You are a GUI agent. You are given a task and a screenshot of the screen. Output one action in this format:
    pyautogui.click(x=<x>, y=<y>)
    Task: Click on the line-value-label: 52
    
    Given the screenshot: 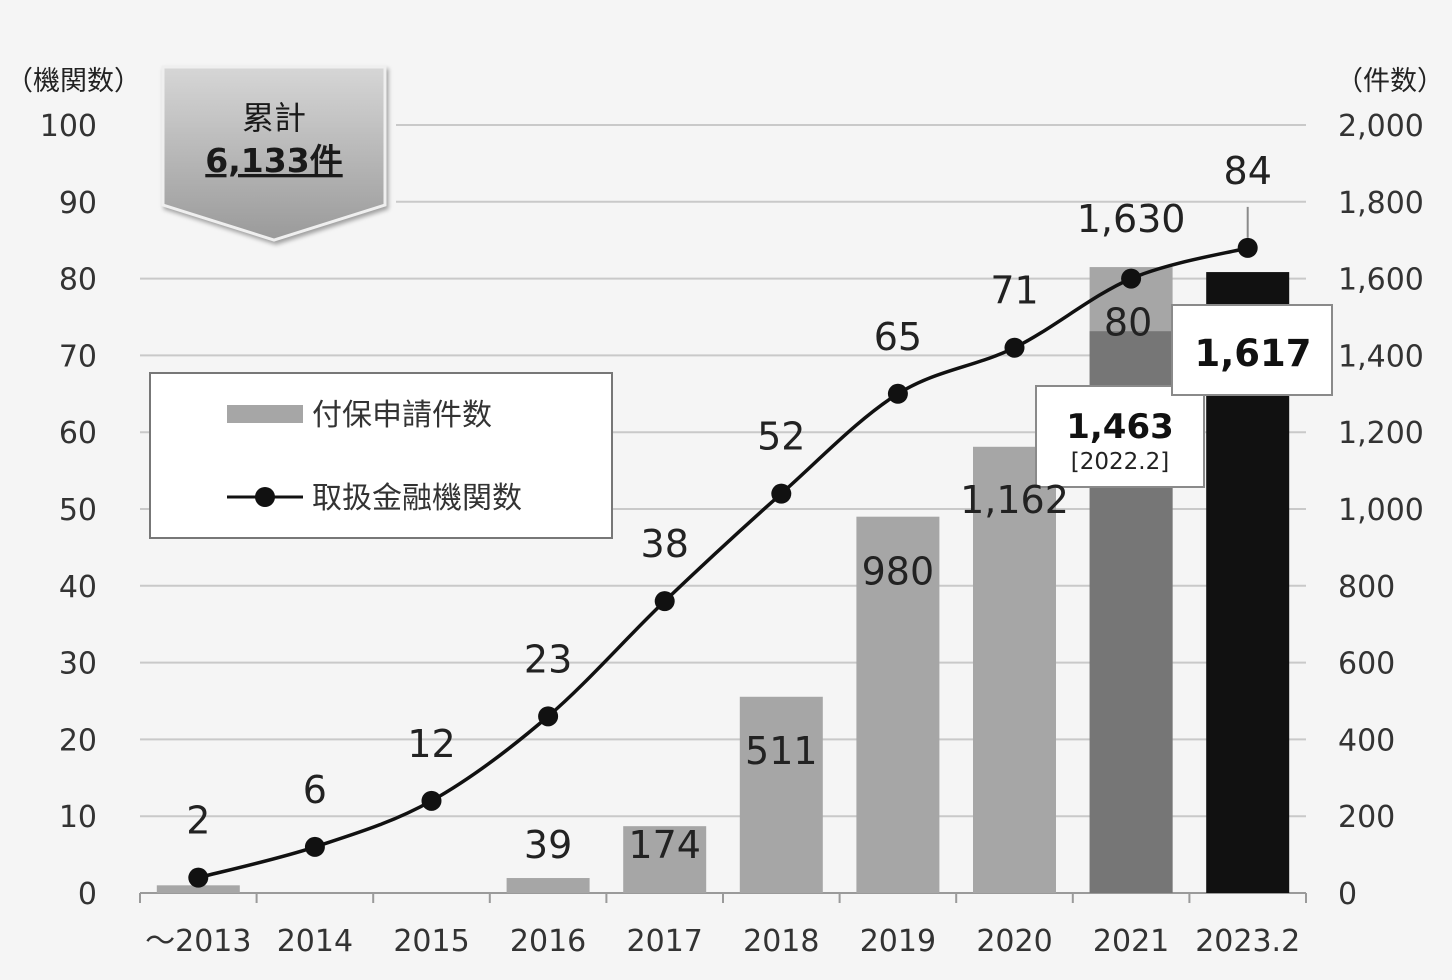 What is the action you would take?
    pyautogui.click(x=781, y=437)
    